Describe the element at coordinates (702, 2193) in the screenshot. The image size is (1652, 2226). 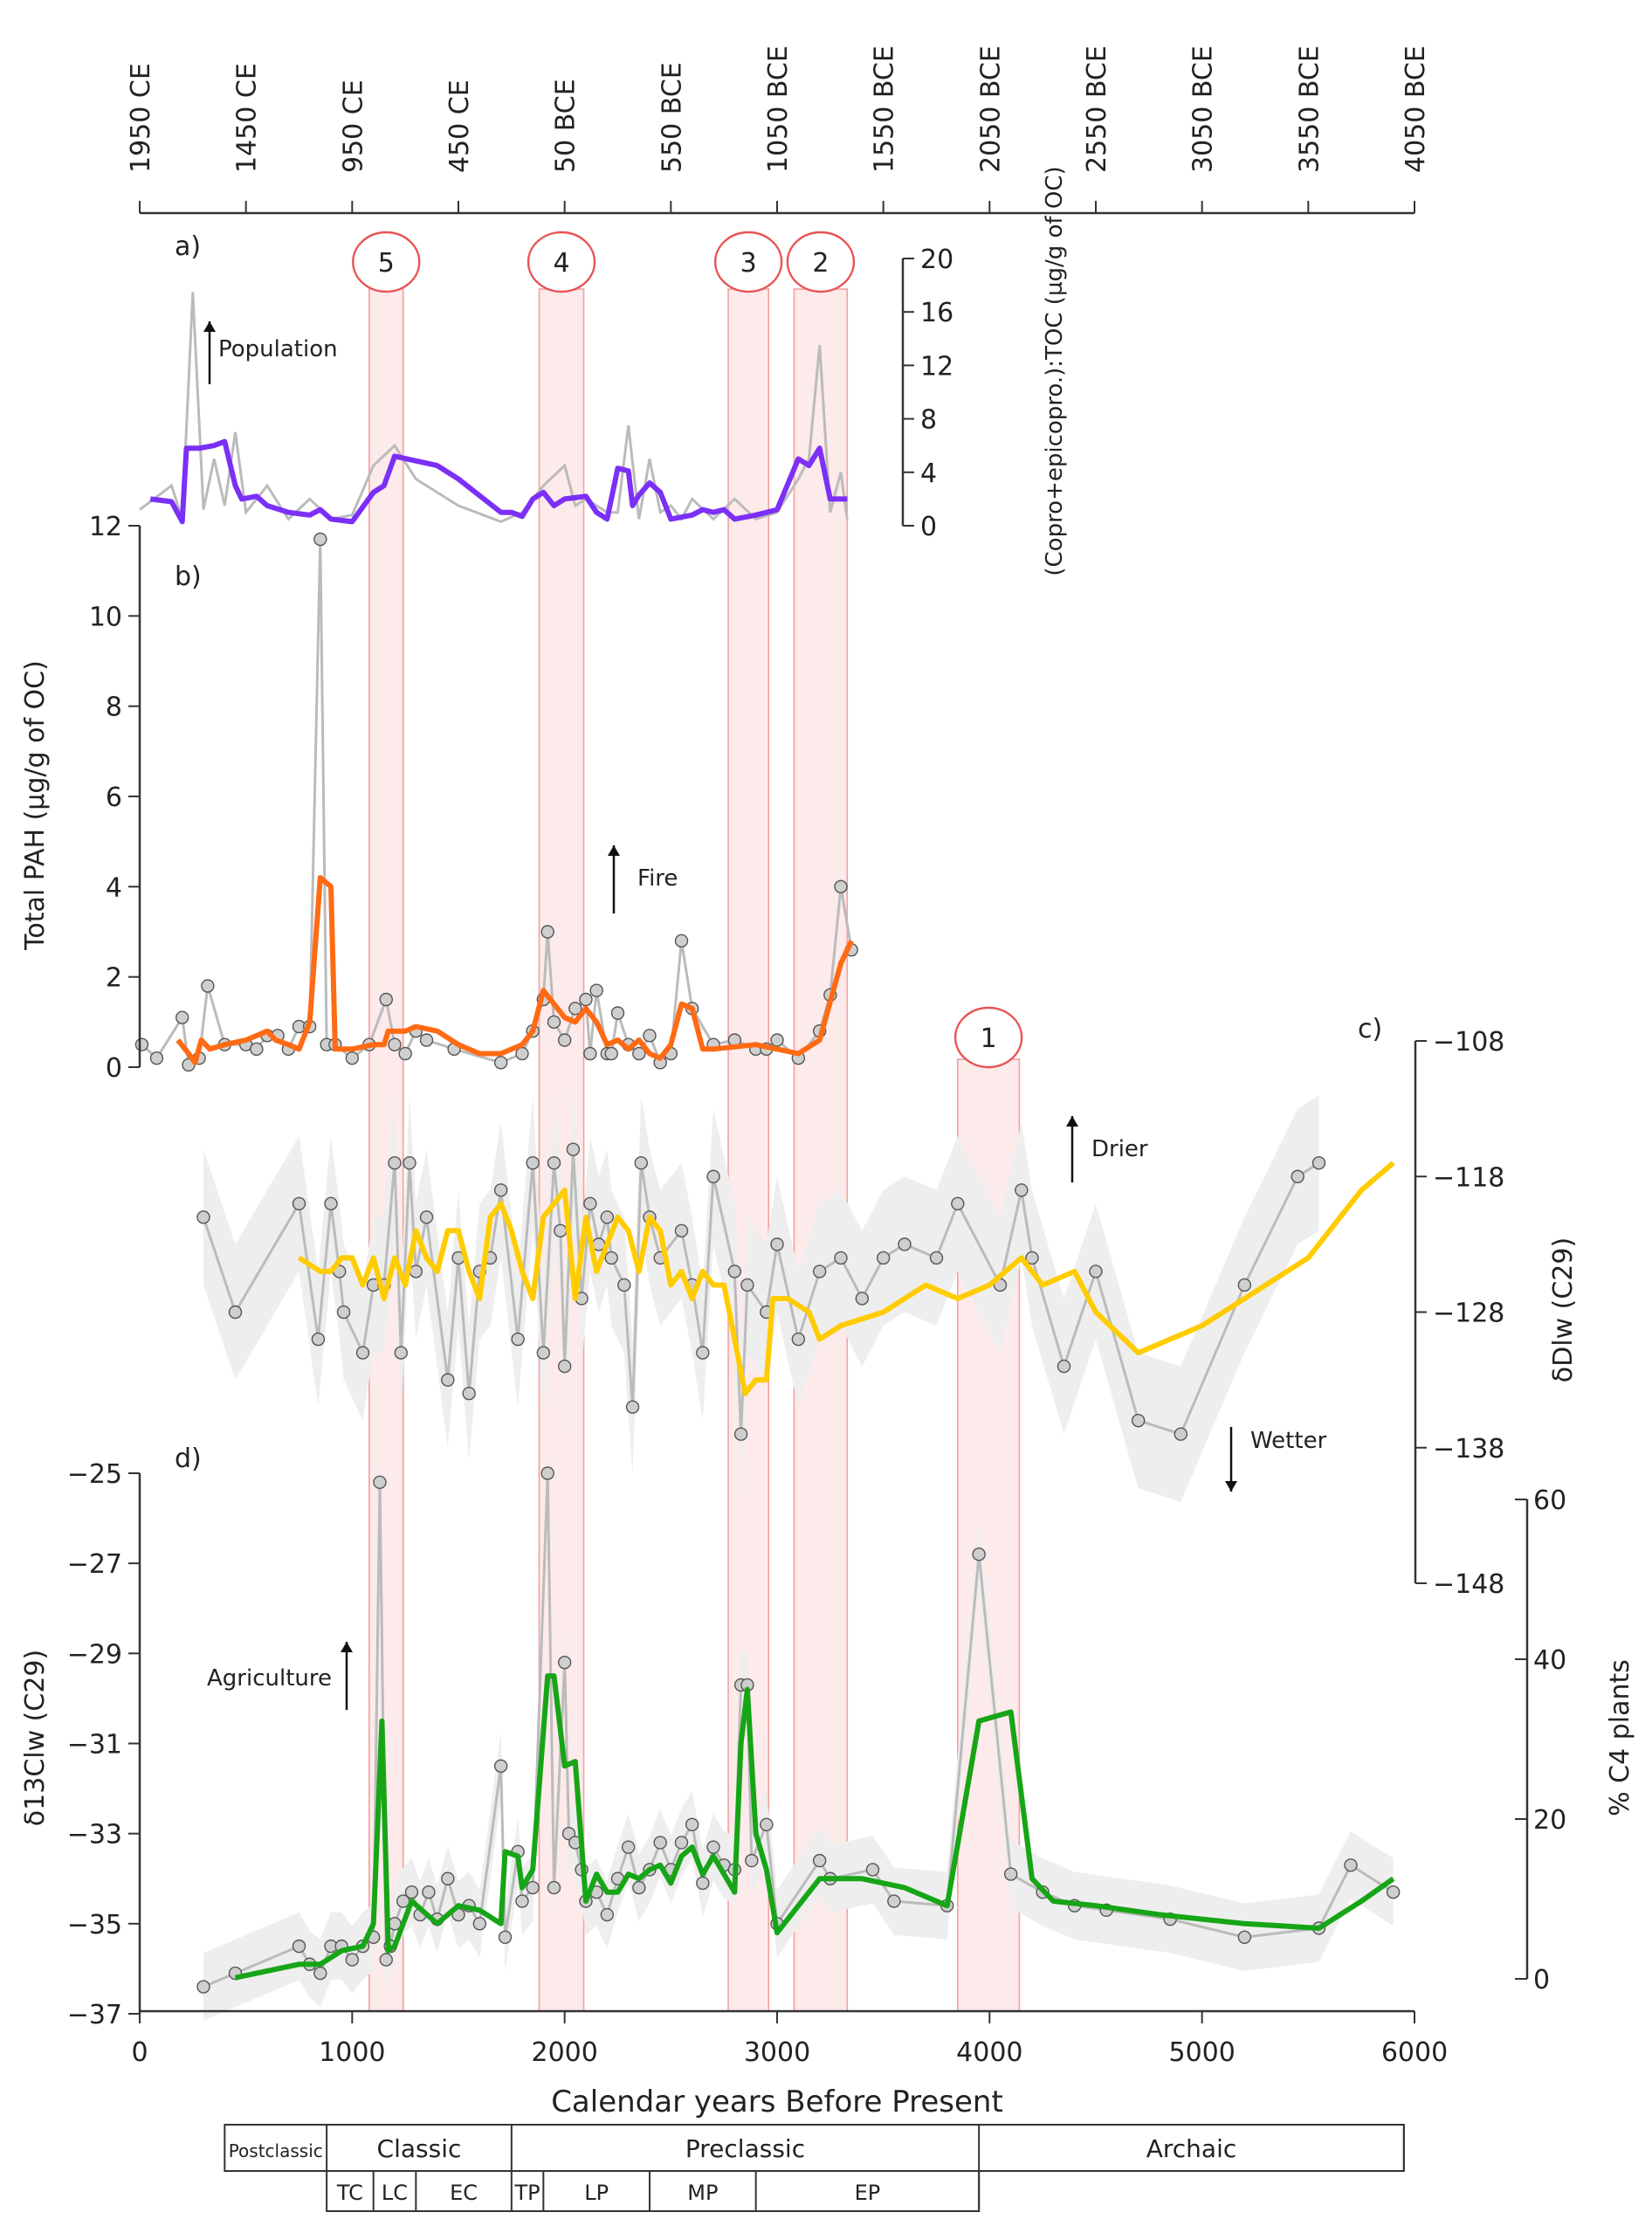
I see `subperiod-label: MP` at that location.